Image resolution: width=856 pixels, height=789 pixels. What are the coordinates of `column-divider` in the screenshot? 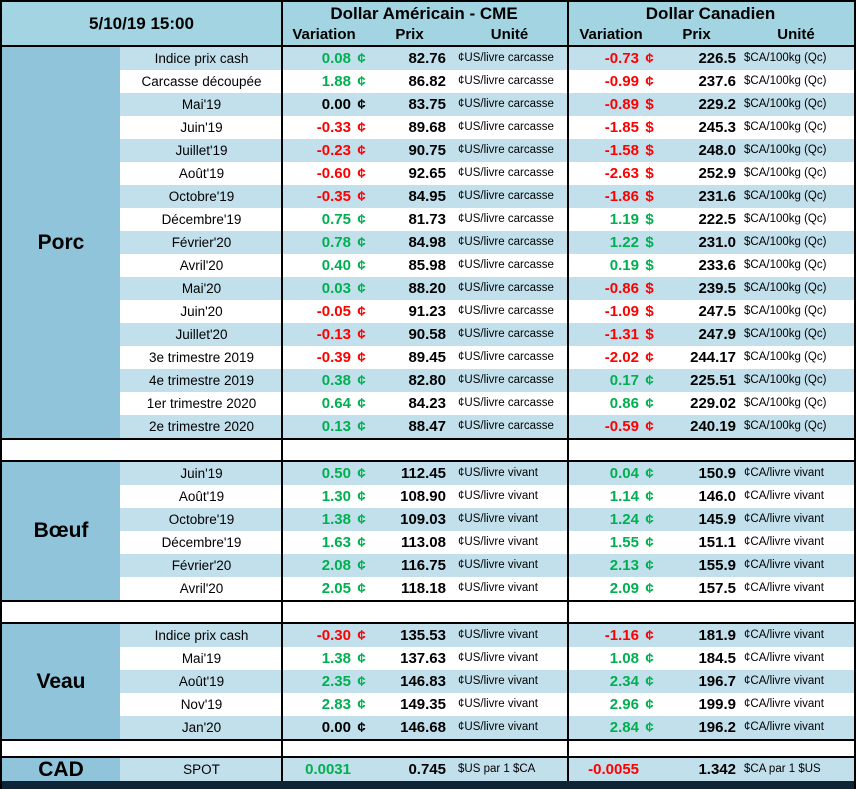 It's located at (568, 392).